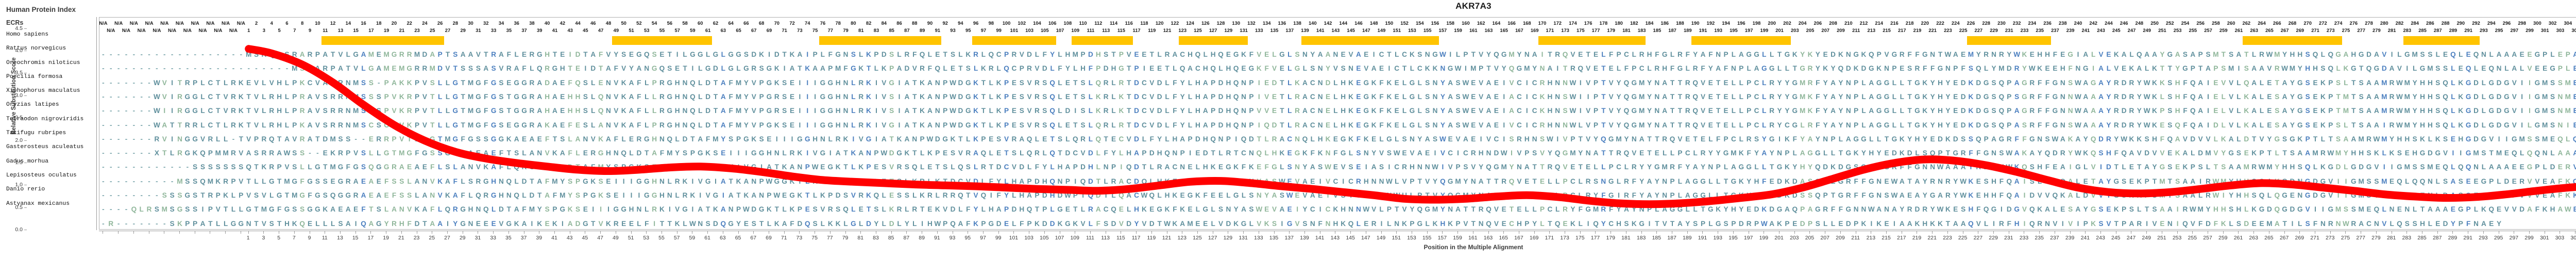 The height and width of the screenshot is (258, 2576). Describe the element at coordinates (1182, 30) in the screenshot. I see `position-number: 123` at that location.